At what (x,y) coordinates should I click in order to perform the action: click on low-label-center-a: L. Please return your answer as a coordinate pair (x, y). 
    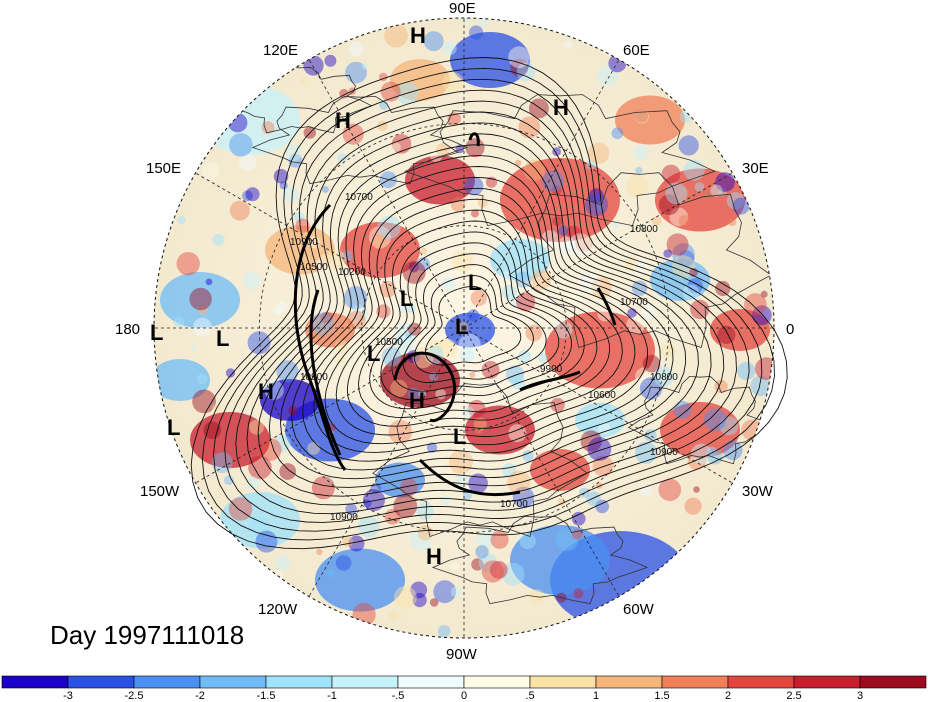
    Looking at the image, I should click on (406, 298).